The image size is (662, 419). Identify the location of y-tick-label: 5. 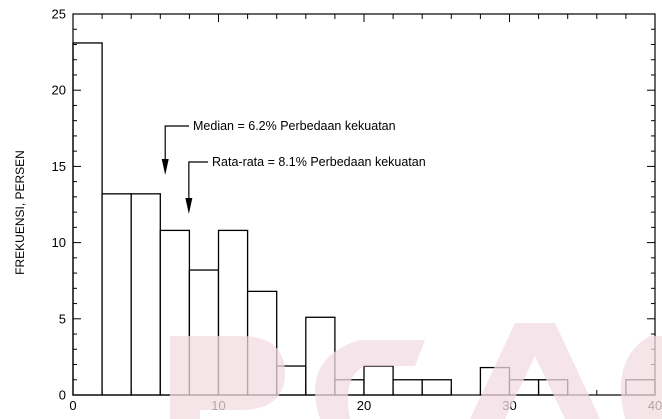
(62, 318).